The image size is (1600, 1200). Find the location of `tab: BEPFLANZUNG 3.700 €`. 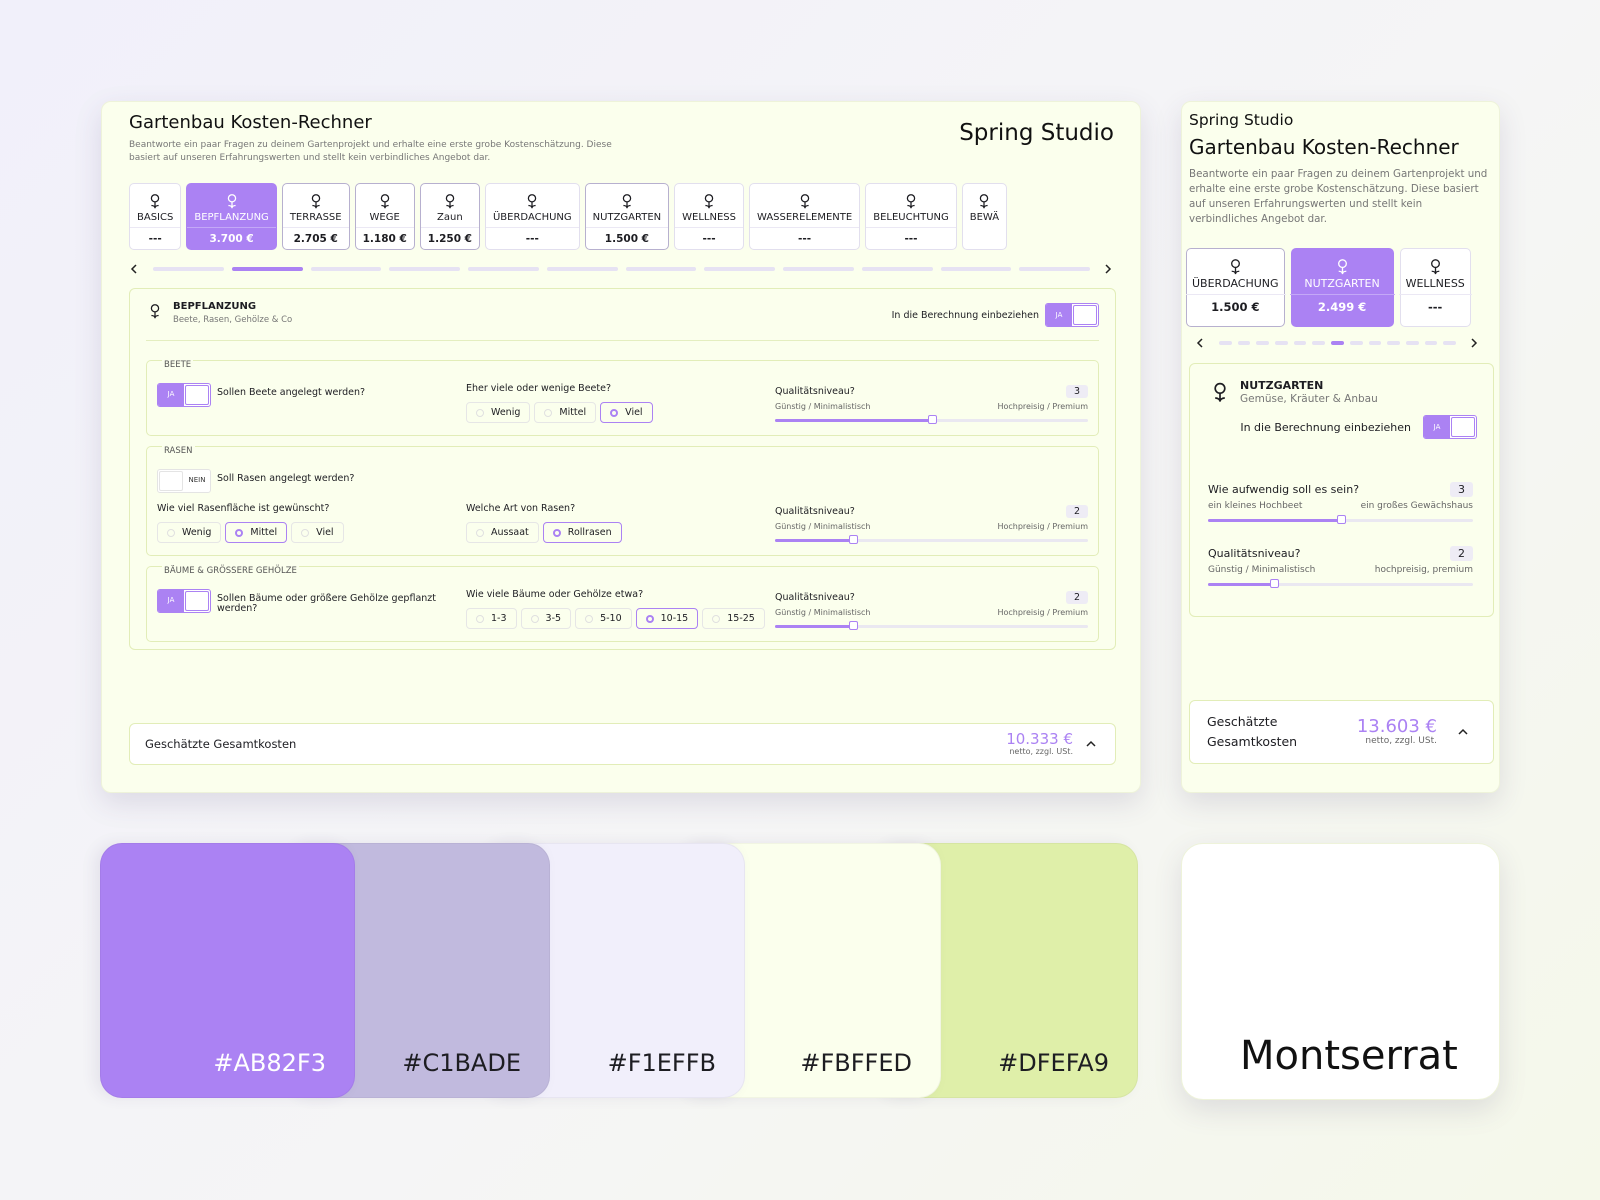

tab: BEPFLANZUNG 3.700 € is located at coordinates (231, 216).